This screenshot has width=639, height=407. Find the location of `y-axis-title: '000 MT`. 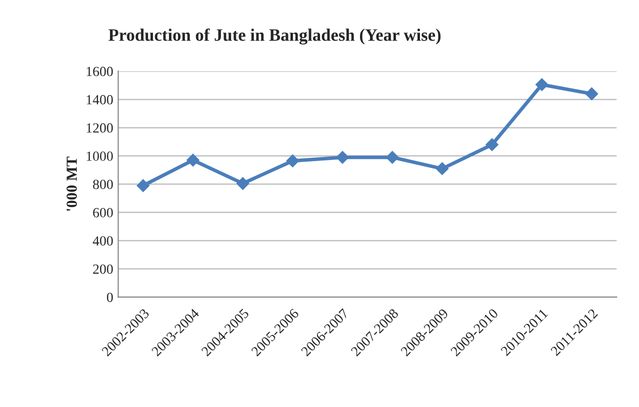

y-axis-title: '000 MT is located at coordinates (71, 183).